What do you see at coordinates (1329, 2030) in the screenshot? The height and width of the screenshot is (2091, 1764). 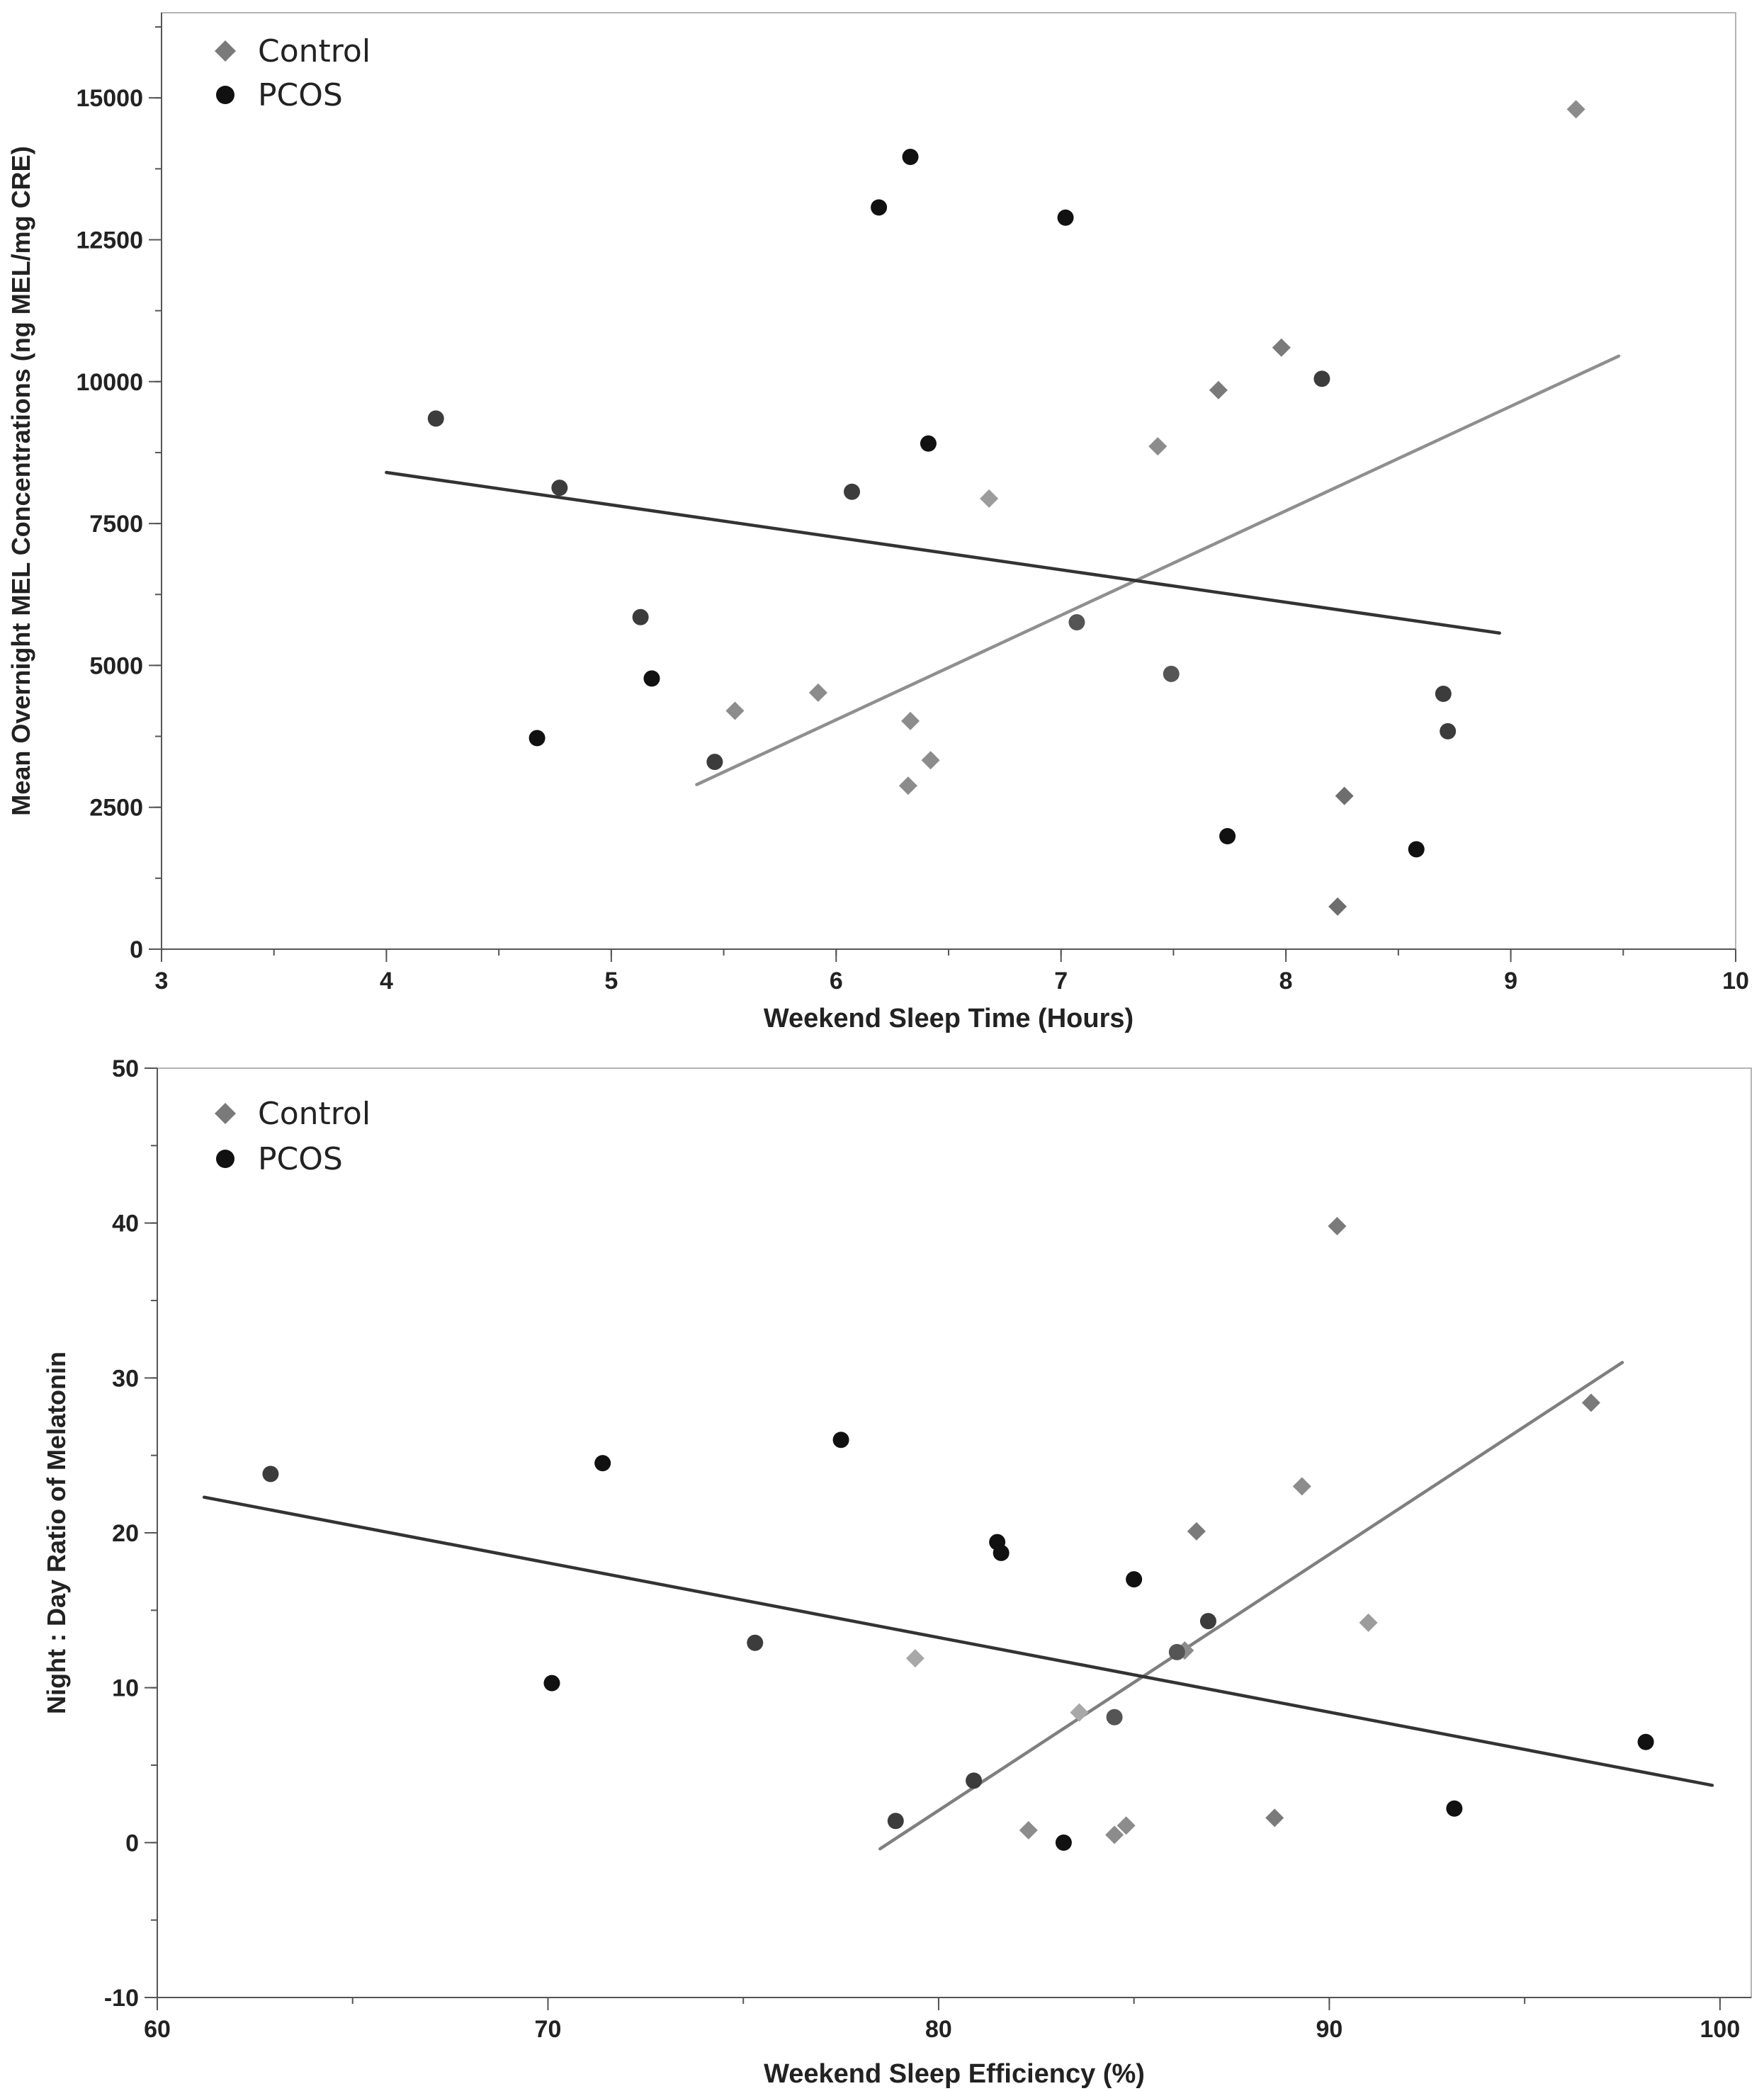 I see `x-tick-label: 90` at bounding box center [1329, 2030].